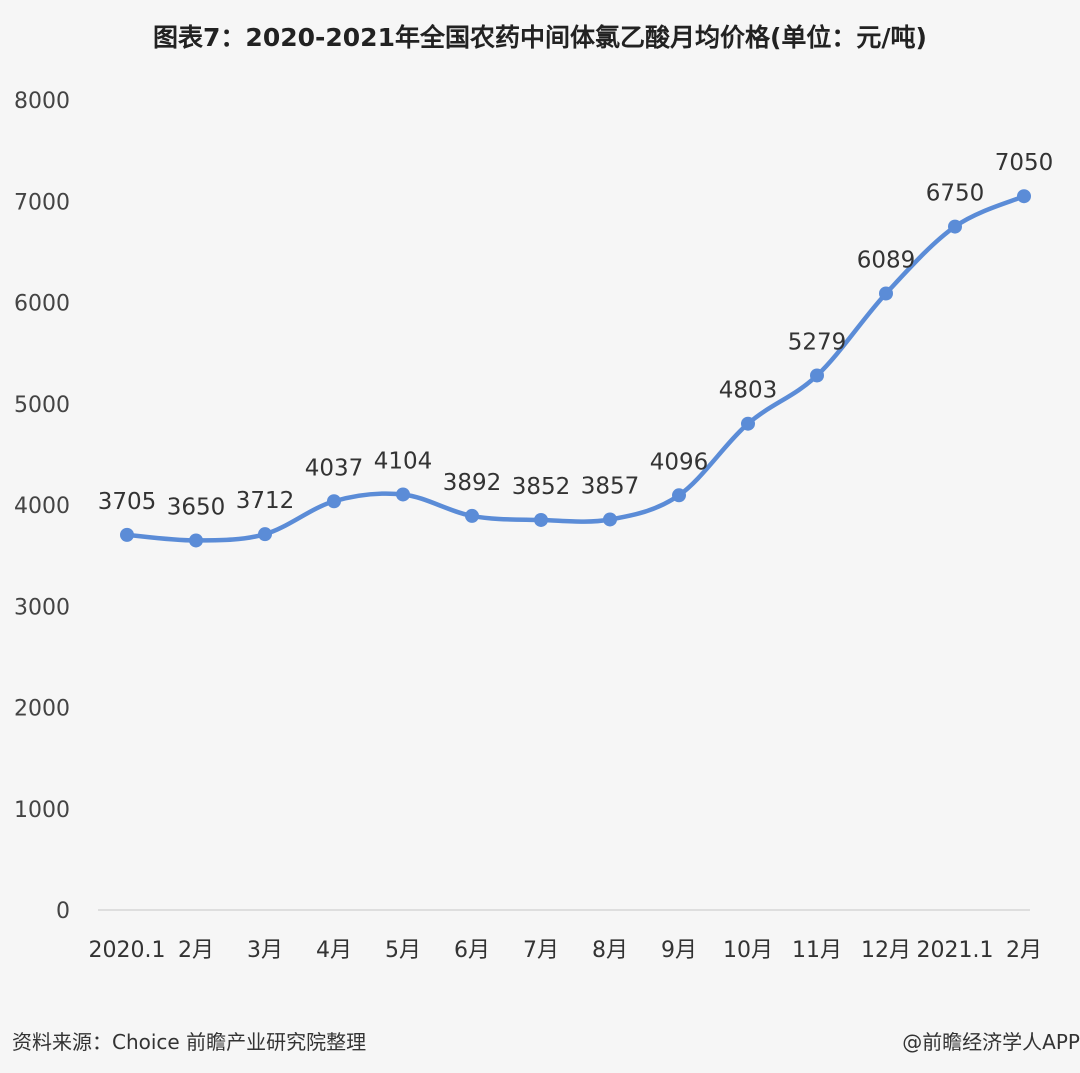 This screenshot has width=1080, height=1073. Describe the element at coordinates (541, 950) in the screenshot. I see `x-tick-label: 7月` at that location.